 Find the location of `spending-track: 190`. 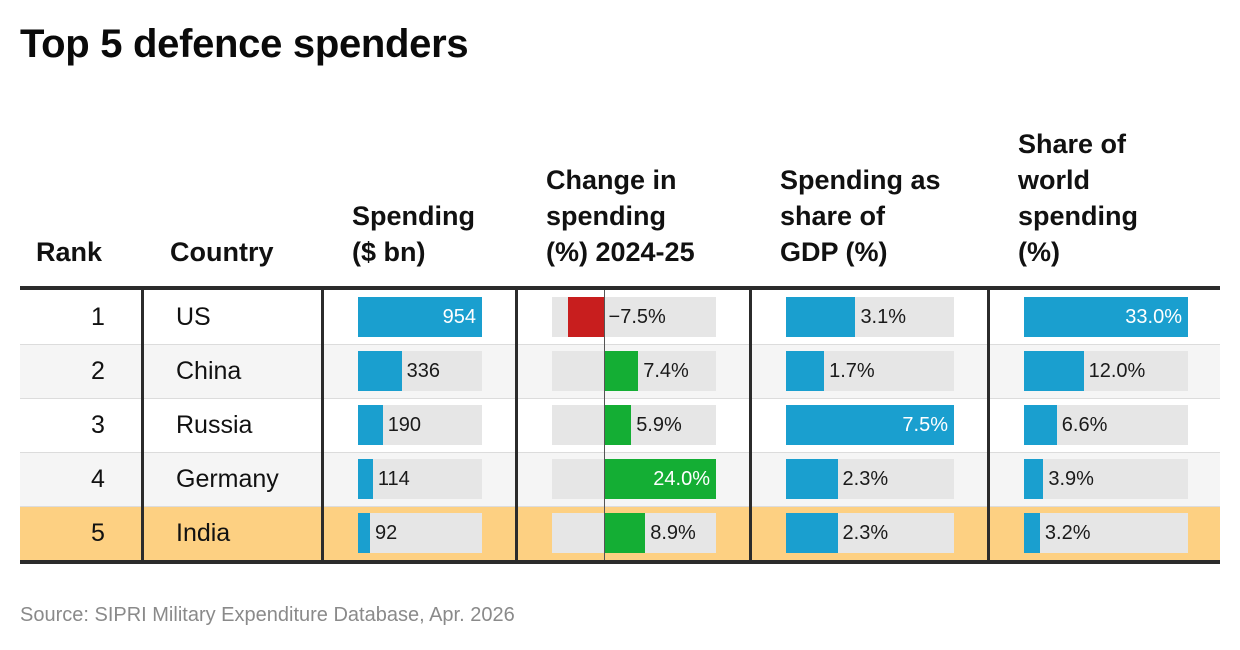

spending-track: 190 is located at coordinates (420, 425).